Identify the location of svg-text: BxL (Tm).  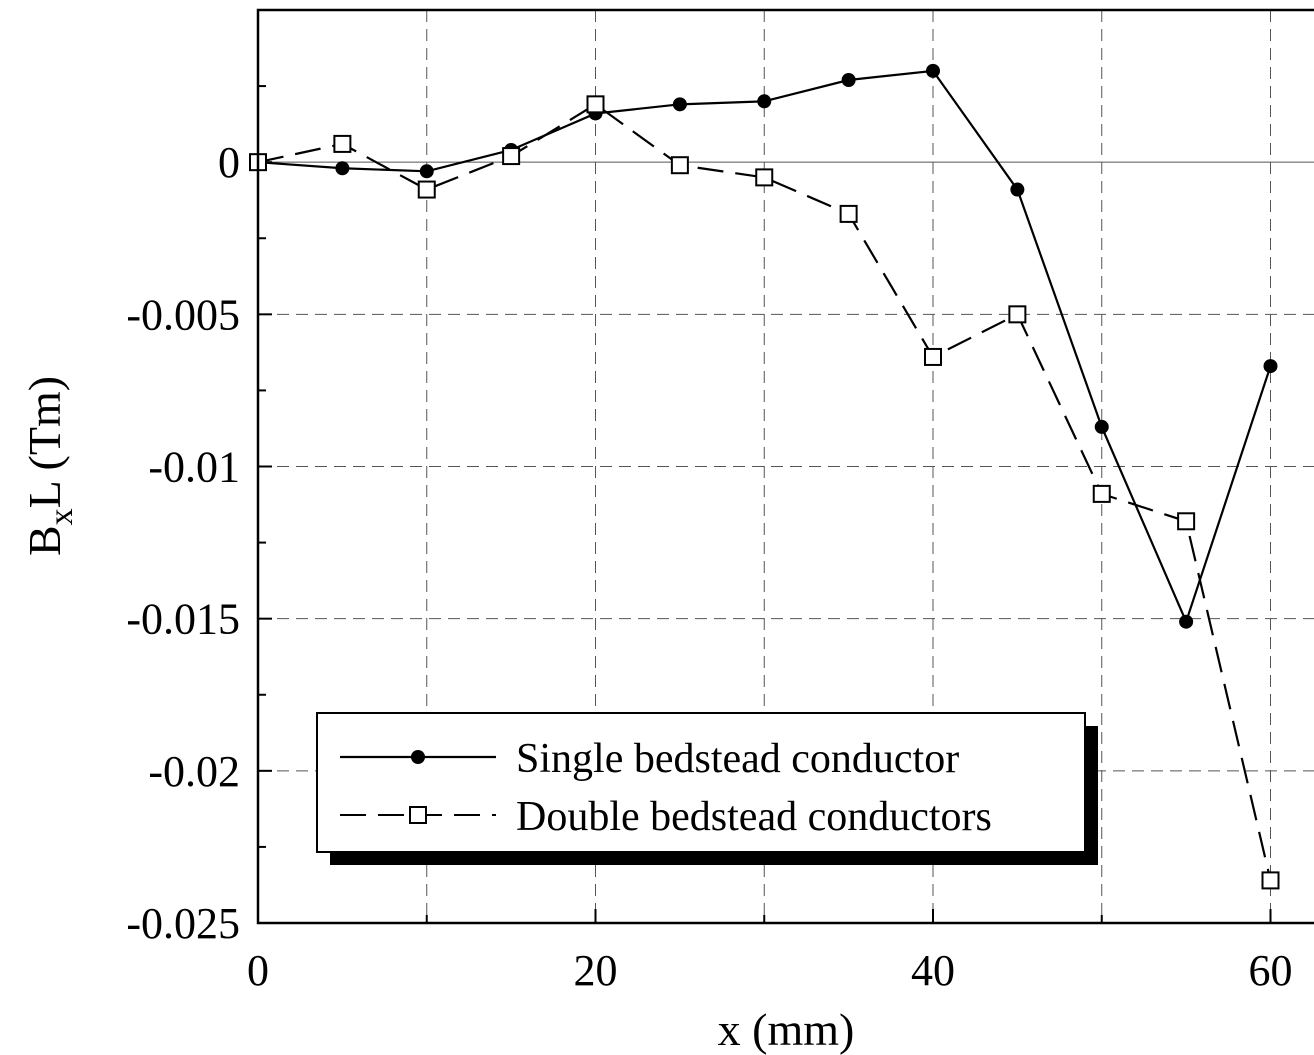
(49, 466).